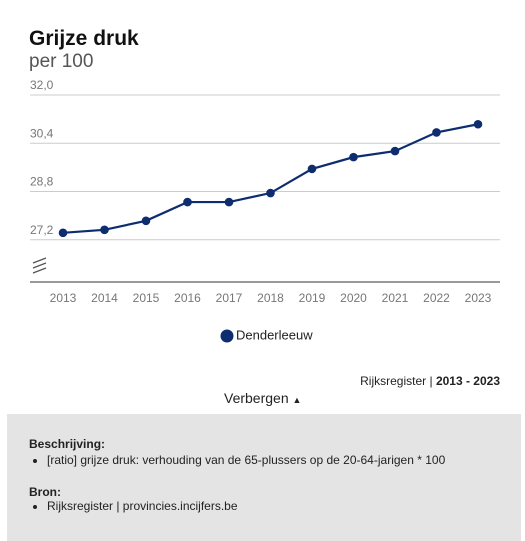  Describe the element at coordinates (274, 334) in the screenshot. I see `legend-label: Denderleeuw` at that location.